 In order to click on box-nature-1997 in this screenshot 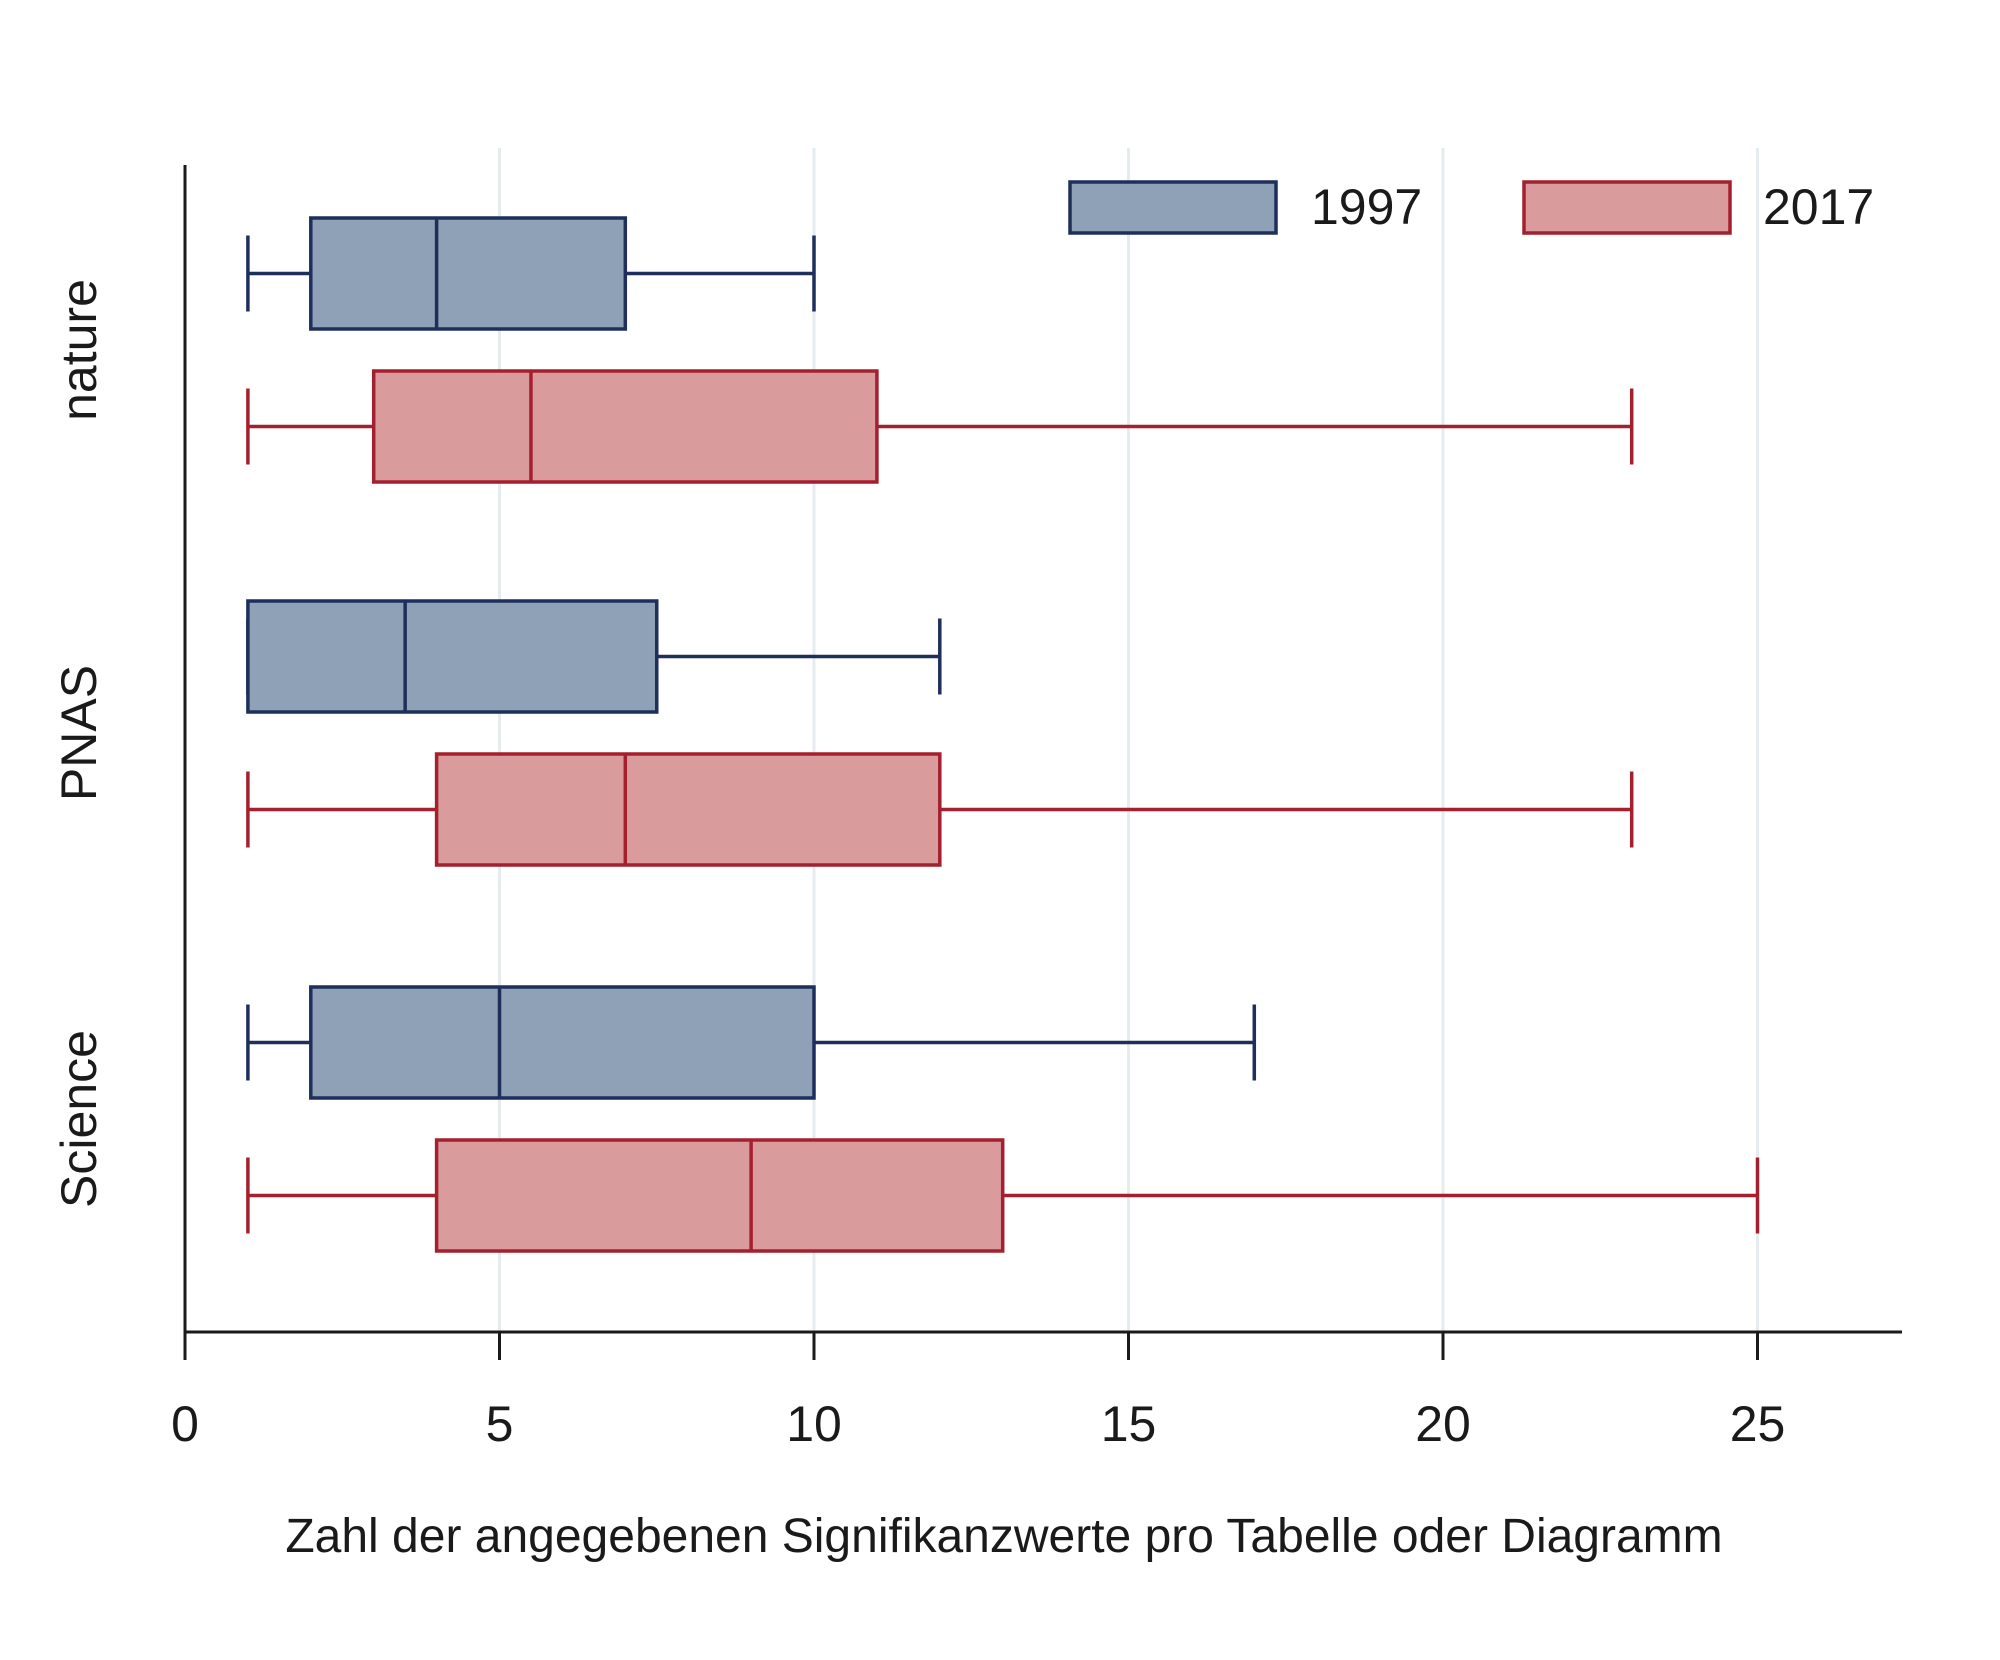, I will do `click(531, 273)`.